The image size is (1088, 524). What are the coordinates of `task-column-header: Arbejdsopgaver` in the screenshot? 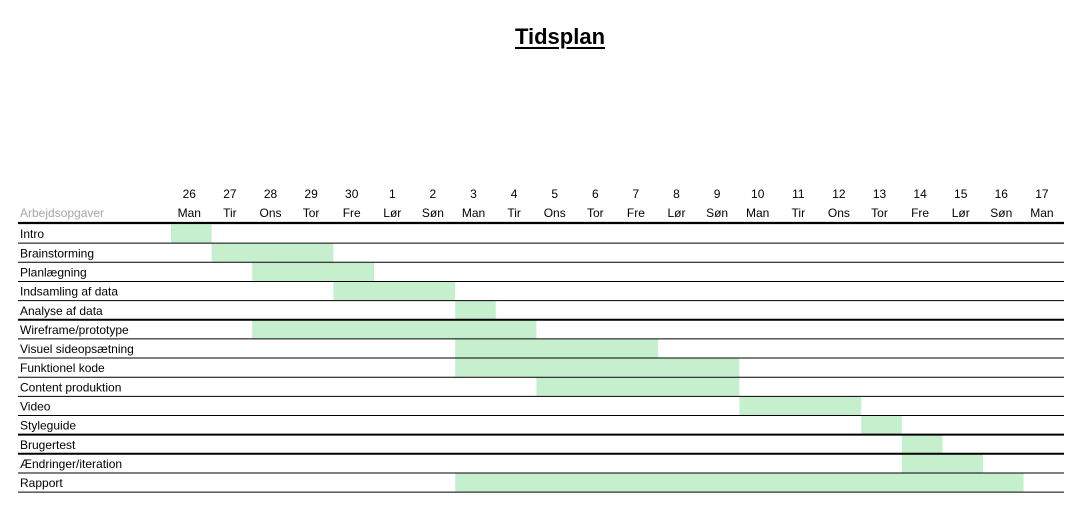 It's located at (62, 213).